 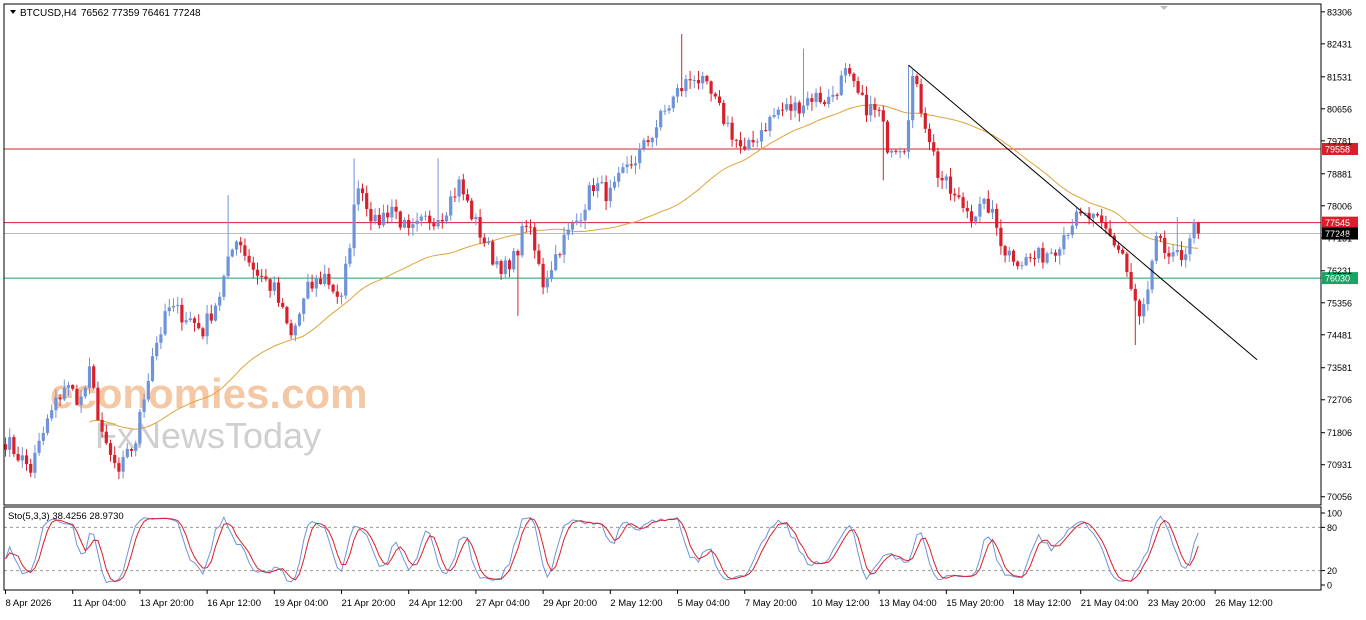 What do you see at coordinates (1339, 77) in the screenshot?
I see `y-tick-label: 81531` at bounding box center [1339, 77].